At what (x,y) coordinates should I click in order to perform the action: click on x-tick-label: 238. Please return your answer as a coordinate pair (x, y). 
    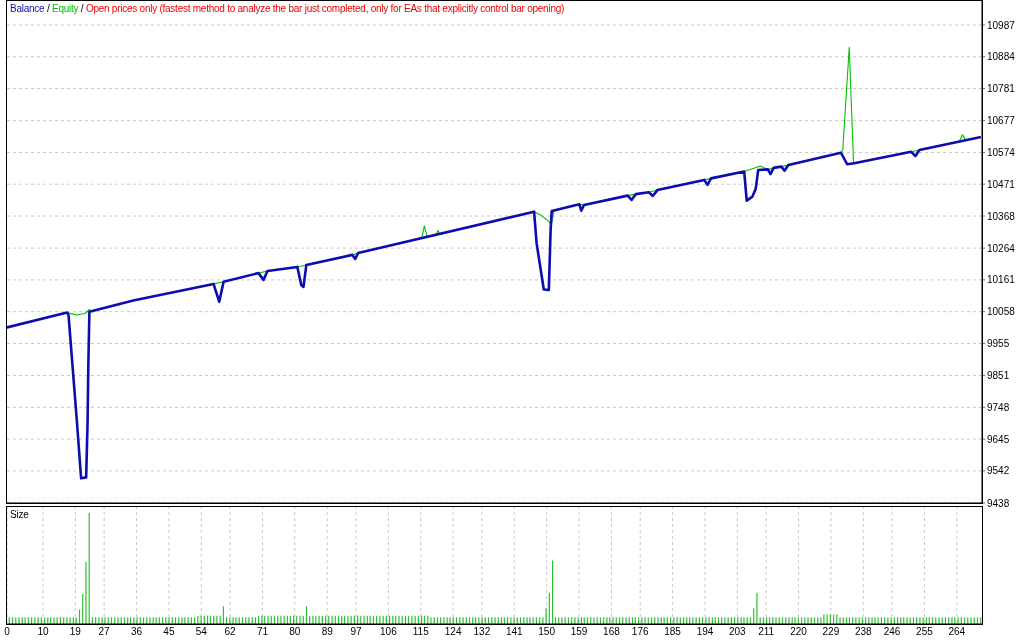
    Looking at the image, I should click on (863, 632).